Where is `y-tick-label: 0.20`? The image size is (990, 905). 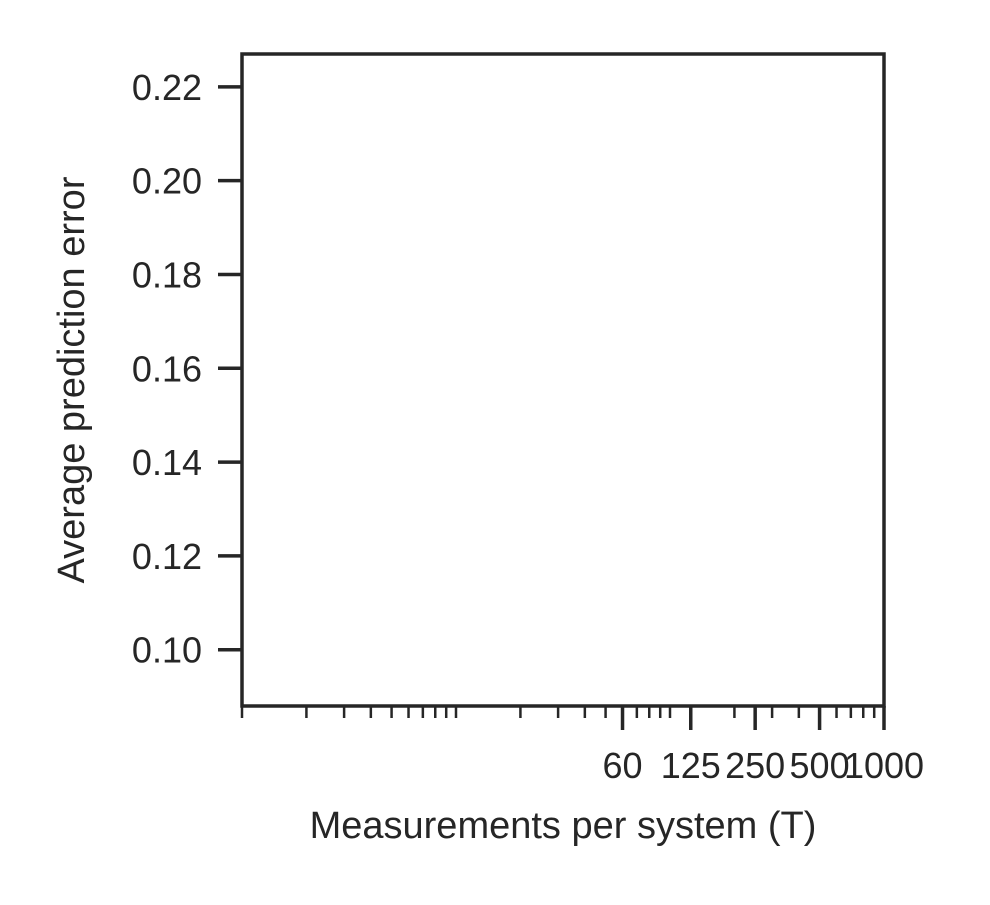
y-tick-label: 0.20 is located at coordinates (167, 181).